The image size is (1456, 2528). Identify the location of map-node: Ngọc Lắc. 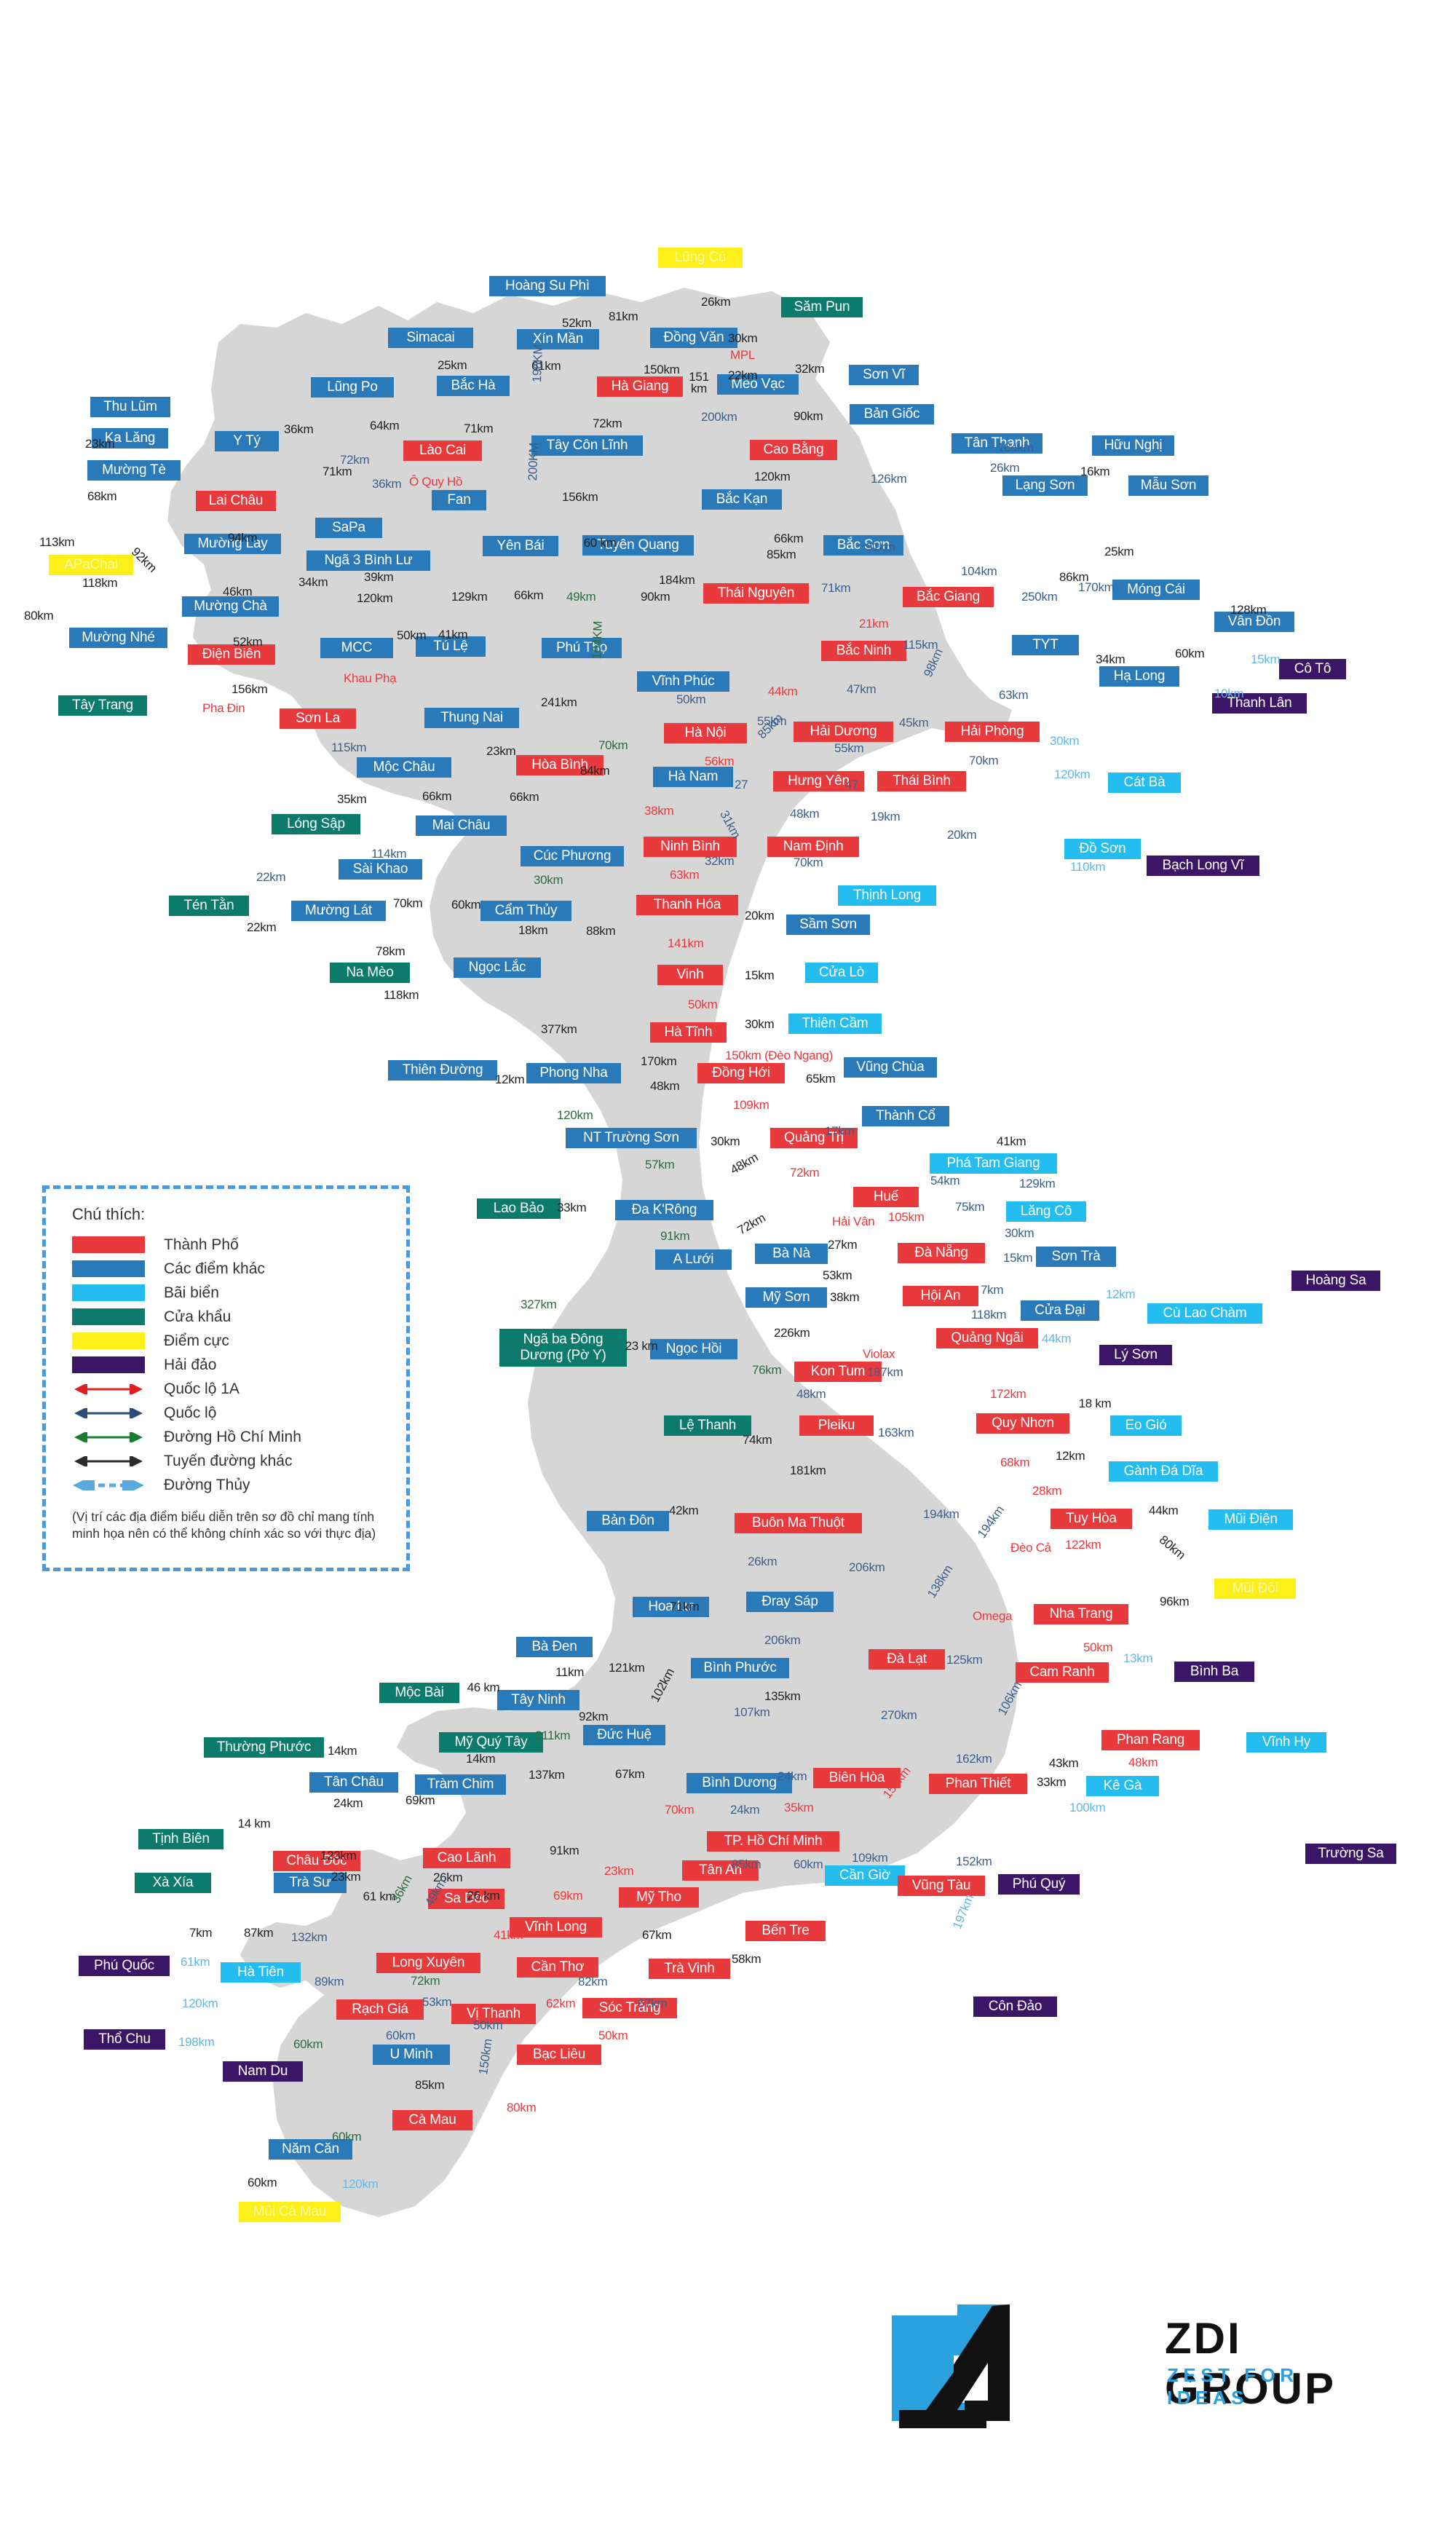
(497, 967).